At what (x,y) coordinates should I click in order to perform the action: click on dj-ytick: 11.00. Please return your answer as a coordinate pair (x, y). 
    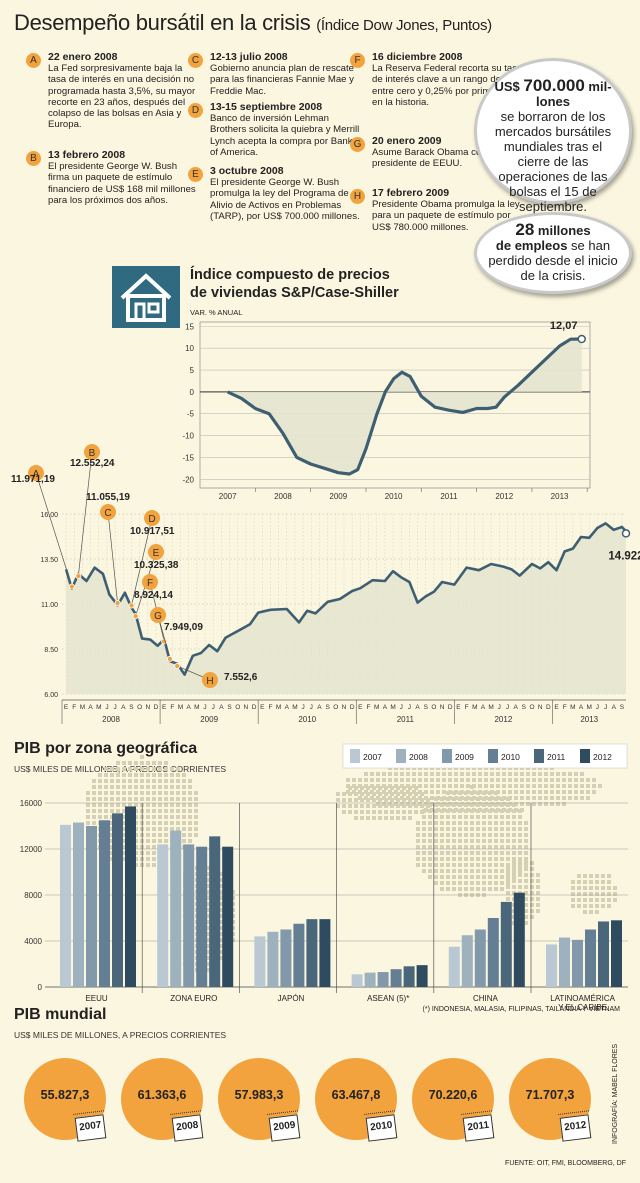
    Looking at the image, I should click on (49, 605).